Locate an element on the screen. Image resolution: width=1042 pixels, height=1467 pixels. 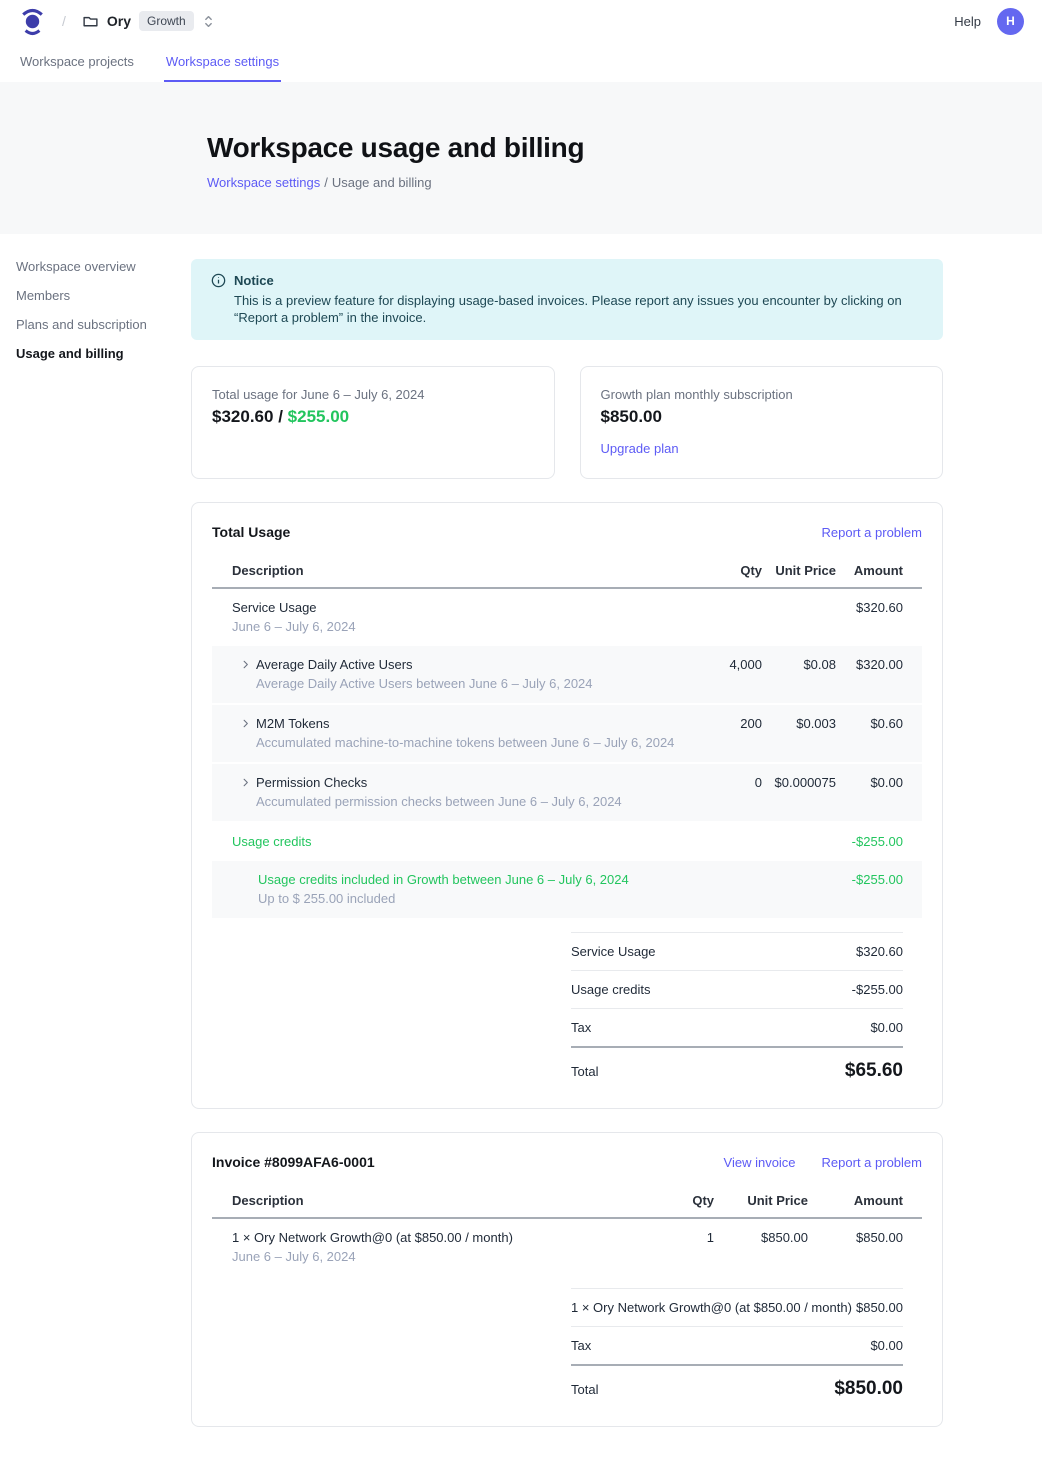
row-unit-price: $0.08 is located at coordinates (819, 664).